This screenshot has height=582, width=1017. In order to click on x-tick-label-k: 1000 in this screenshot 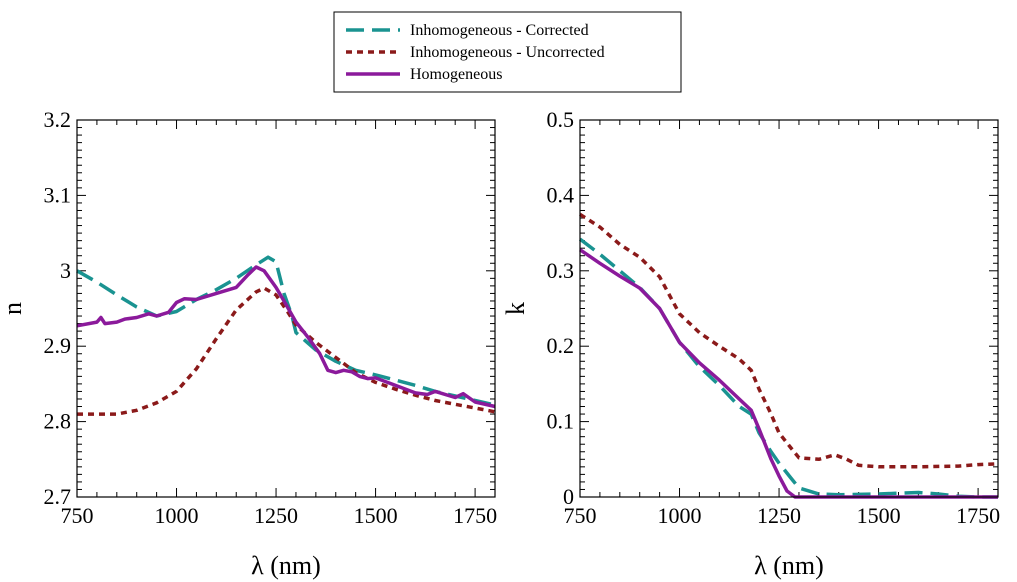, I will do `click(680, 515)`.